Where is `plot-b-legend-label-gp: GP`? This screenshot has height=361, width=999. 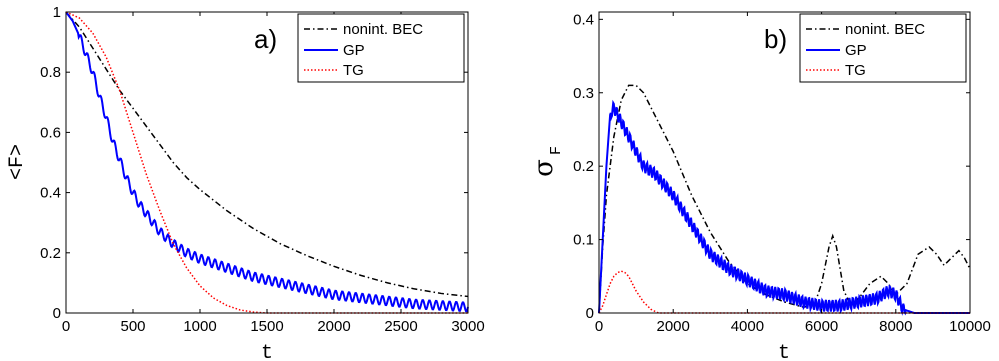 plot-b-legend-label-gp: GP is located at coordinates (856, 50).